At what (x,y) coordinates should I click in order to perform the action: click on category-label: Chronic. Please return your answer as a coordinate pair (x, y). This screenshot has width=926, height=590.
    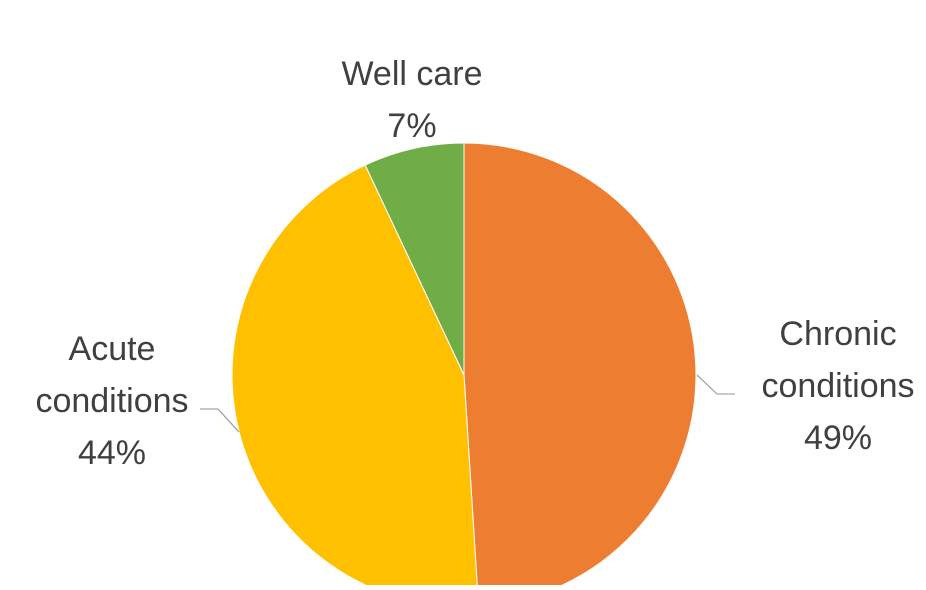
    Looking at the image, I should click on (837, 334).